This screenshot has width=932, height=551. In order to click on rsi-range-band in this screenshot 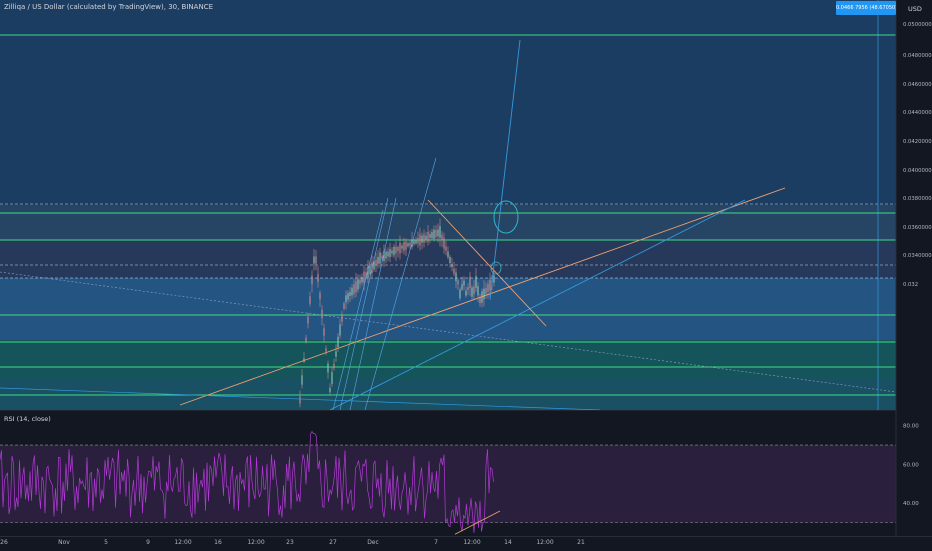, I will do `click(448, 484)`.